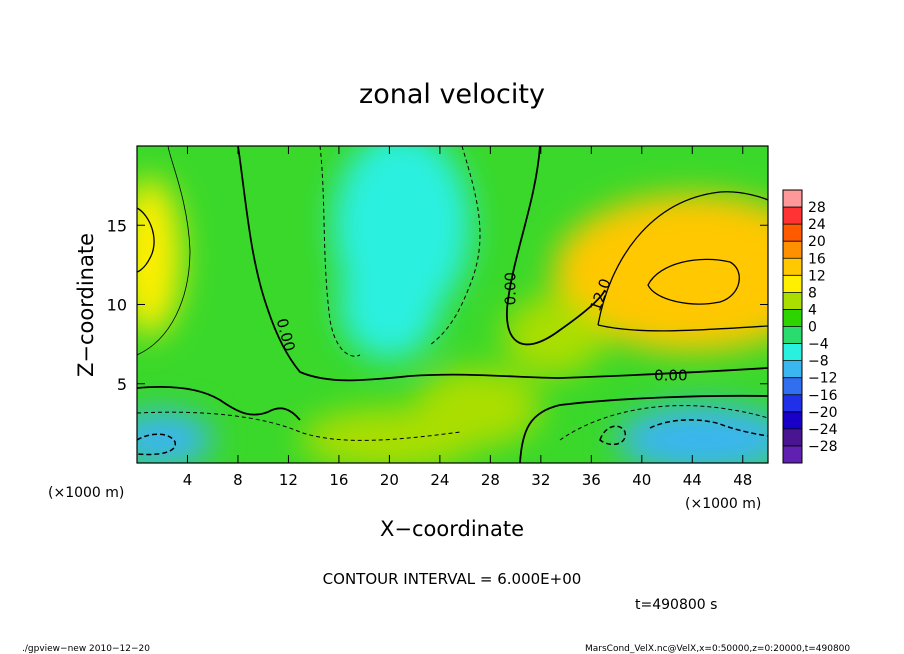 The height and width of the screenshot is (654, 904). What do you see at coordinates (591, 480) in the screenshot?
I see `x-tick-label-8: 36` at bounding box center [591, 480].